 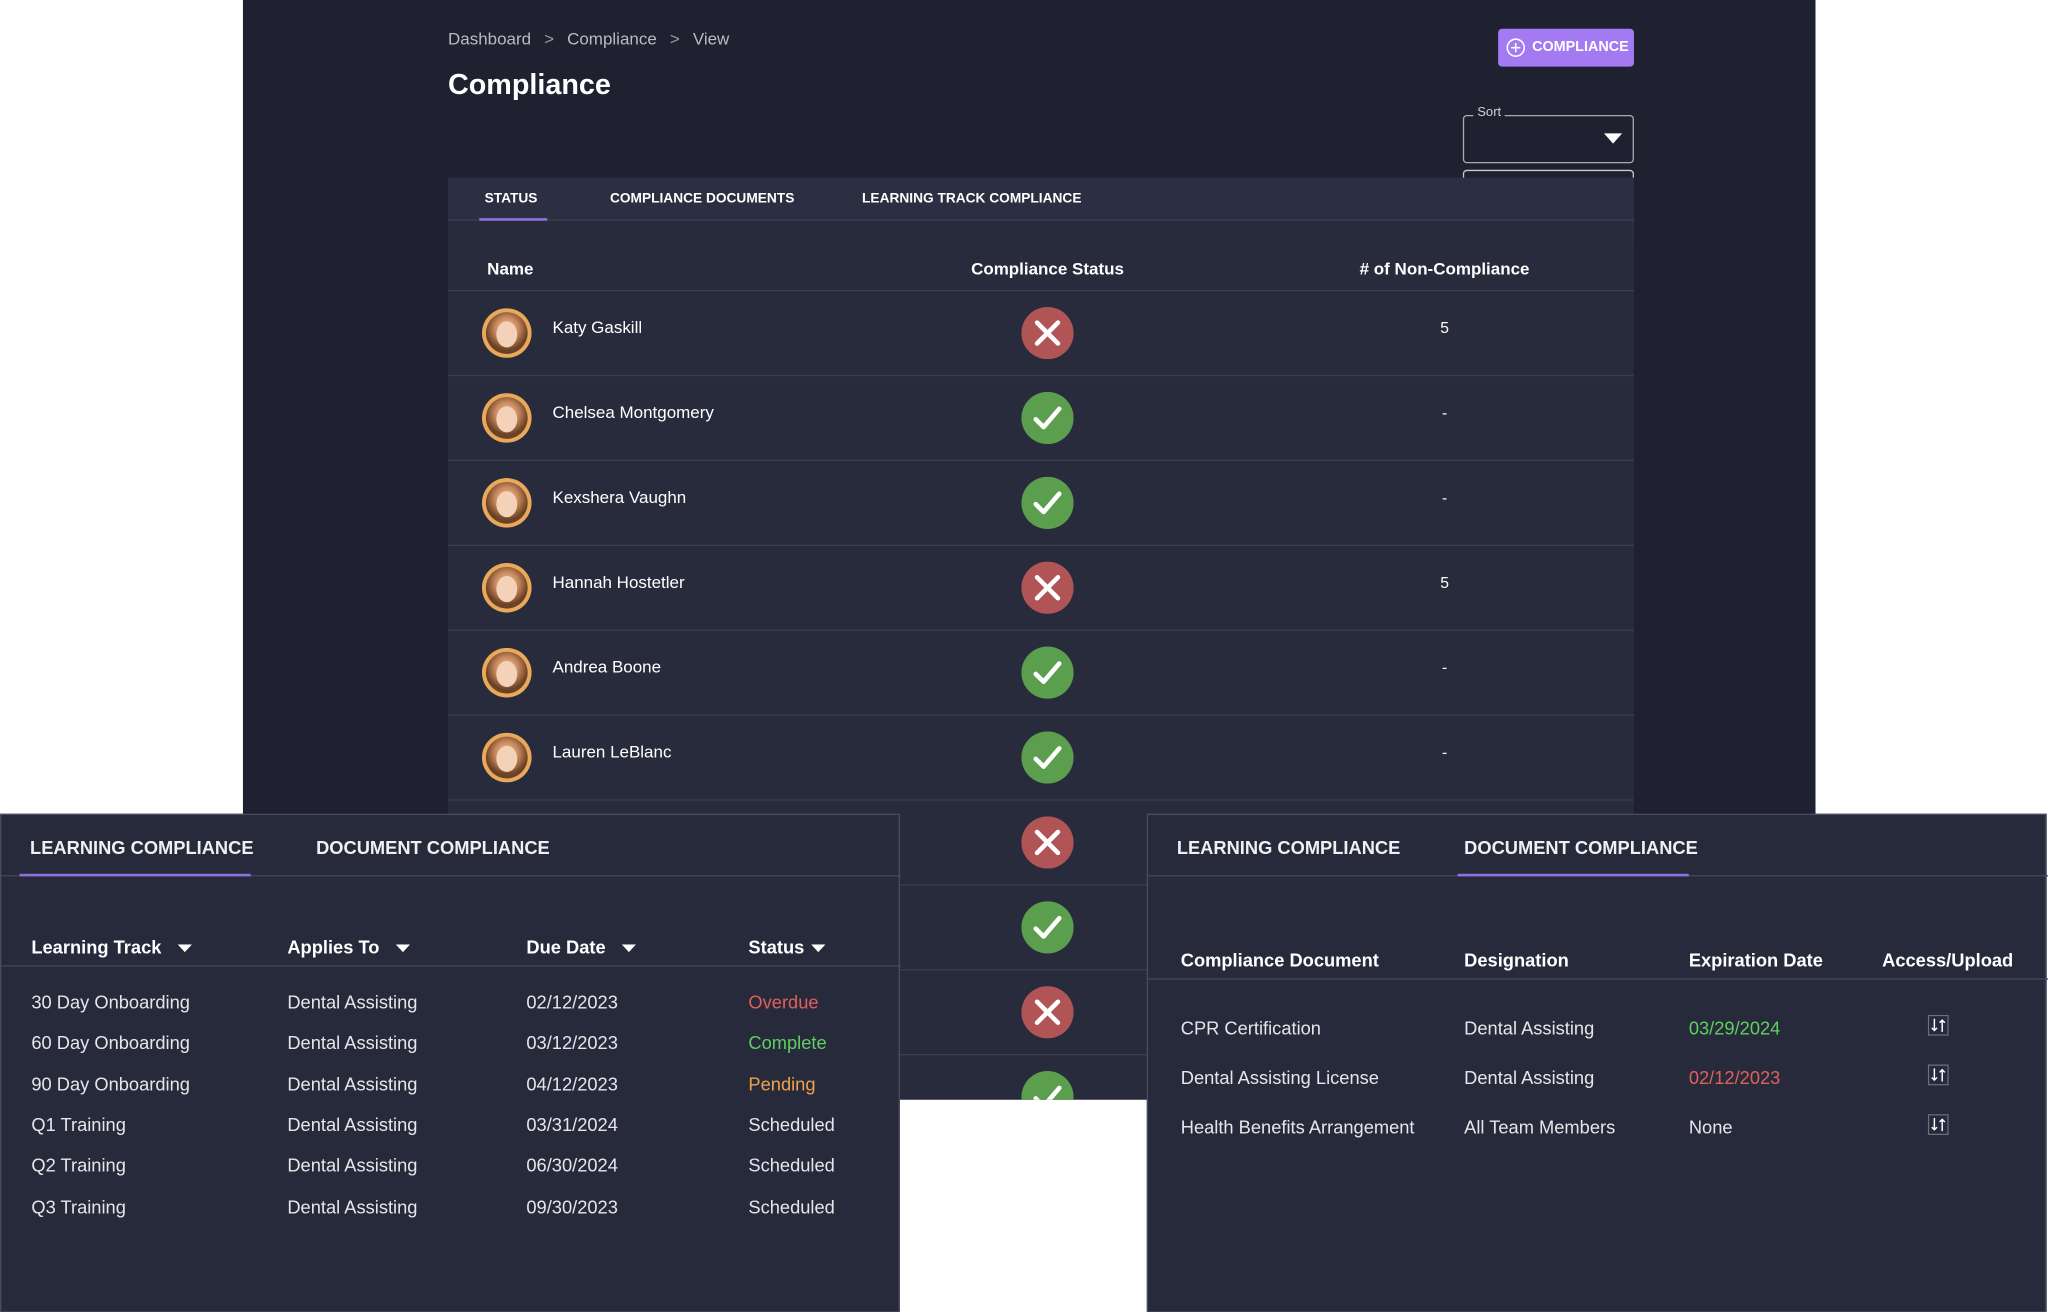 I want to click on panel-cell: 06/30/2024, so click(x=572, y=1165).